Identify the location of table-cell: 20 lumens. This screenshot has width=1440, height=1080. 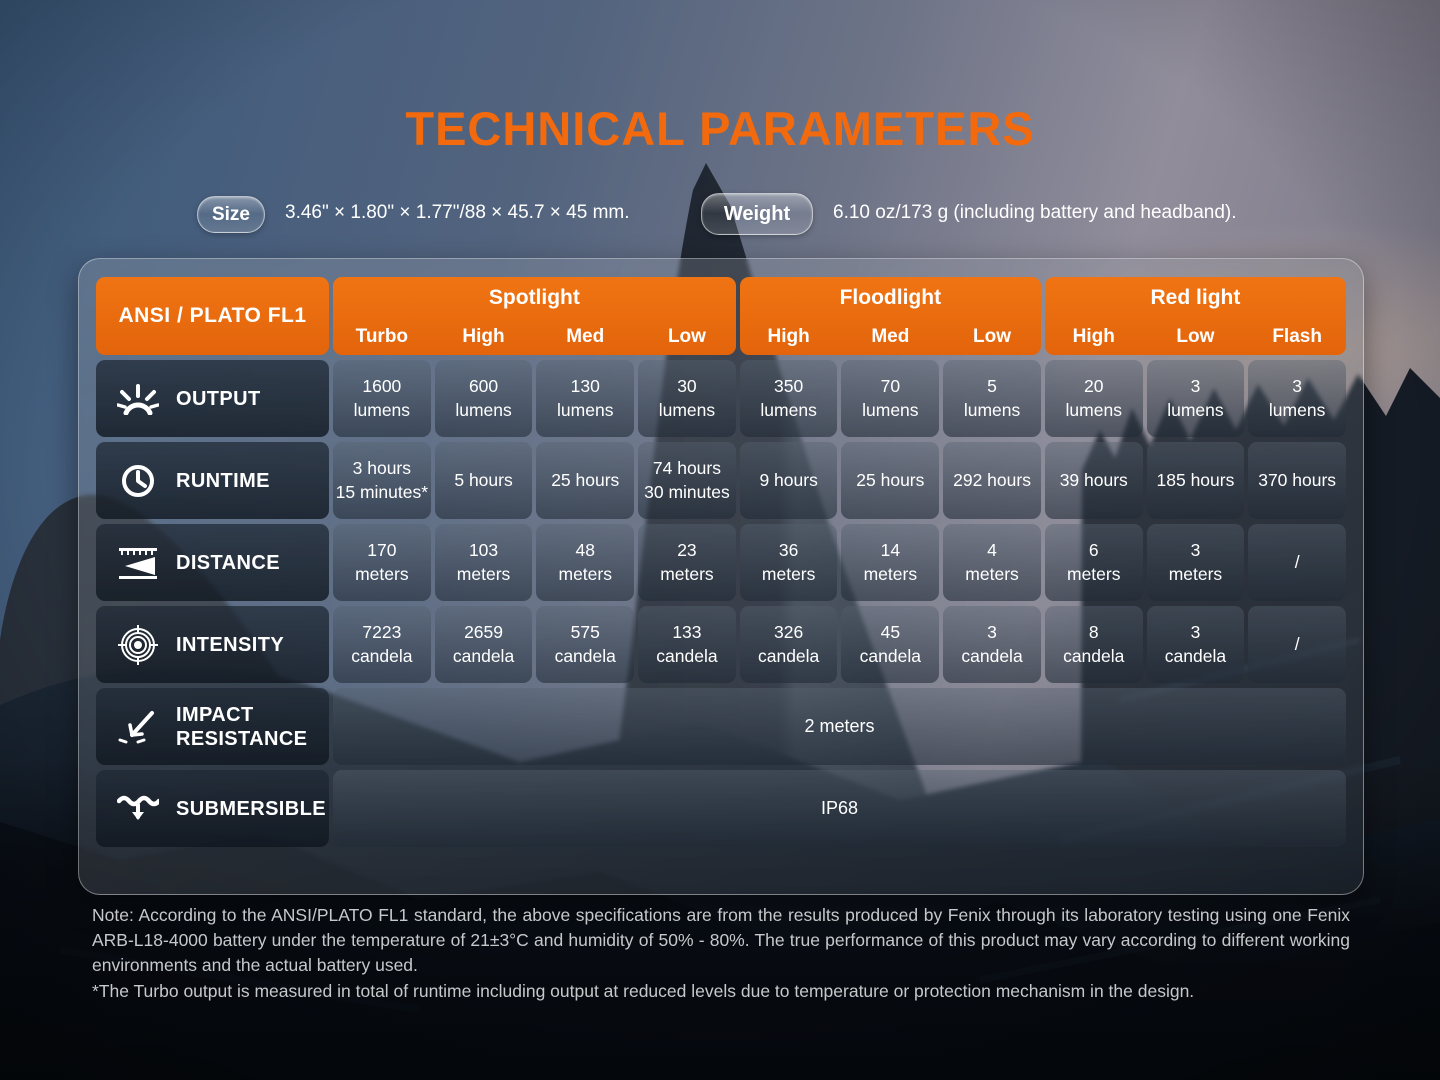
(1093, 398).